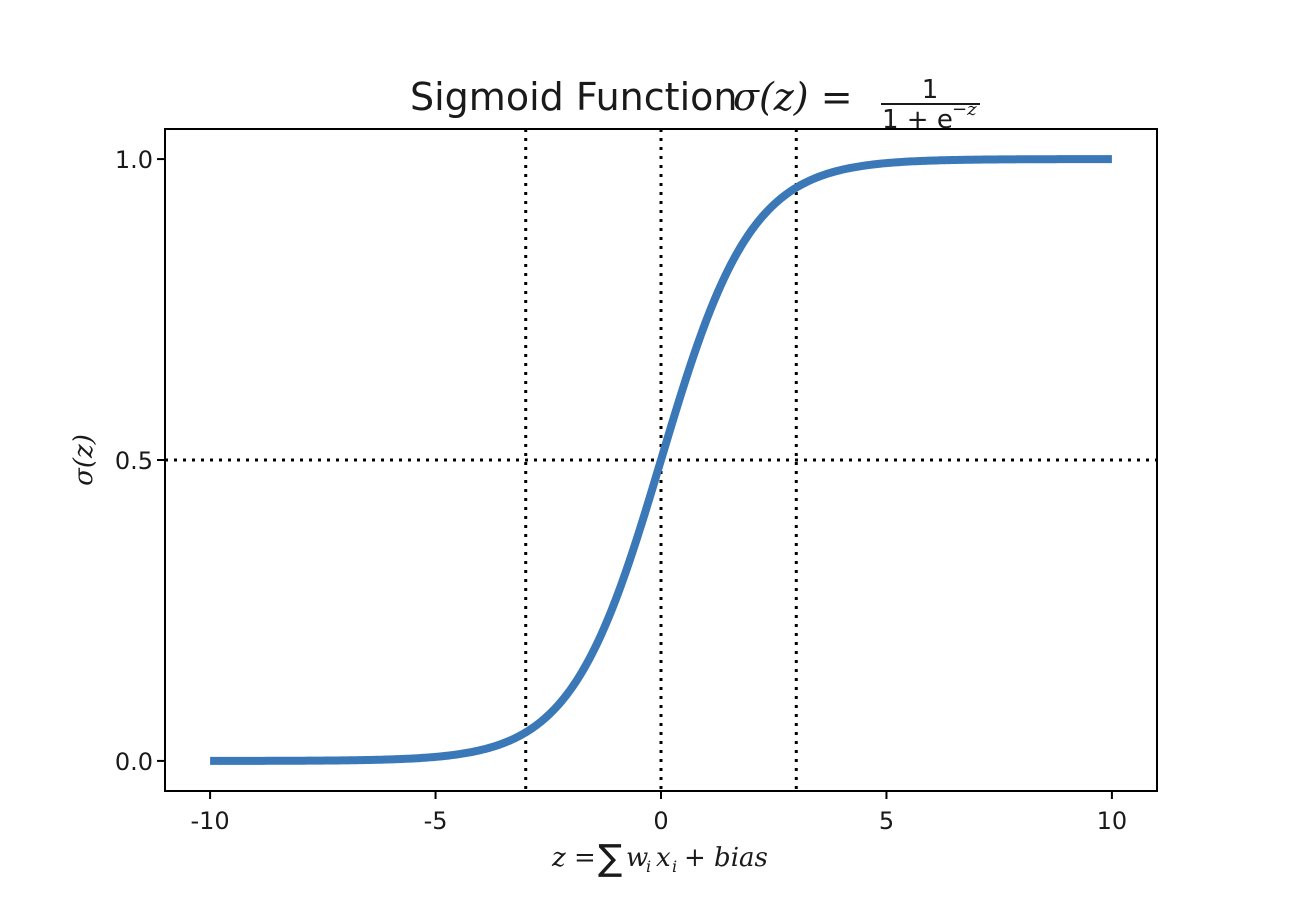 The image size is (1302, 912). I want to click on title-prefix: Sigmoid Function, so click(573, 97).